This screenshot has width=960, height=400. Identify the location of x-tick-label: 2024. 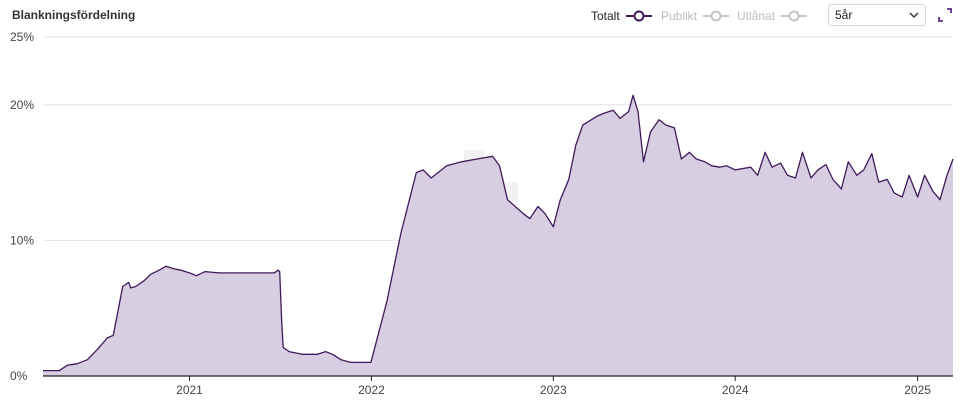
(735, 390).